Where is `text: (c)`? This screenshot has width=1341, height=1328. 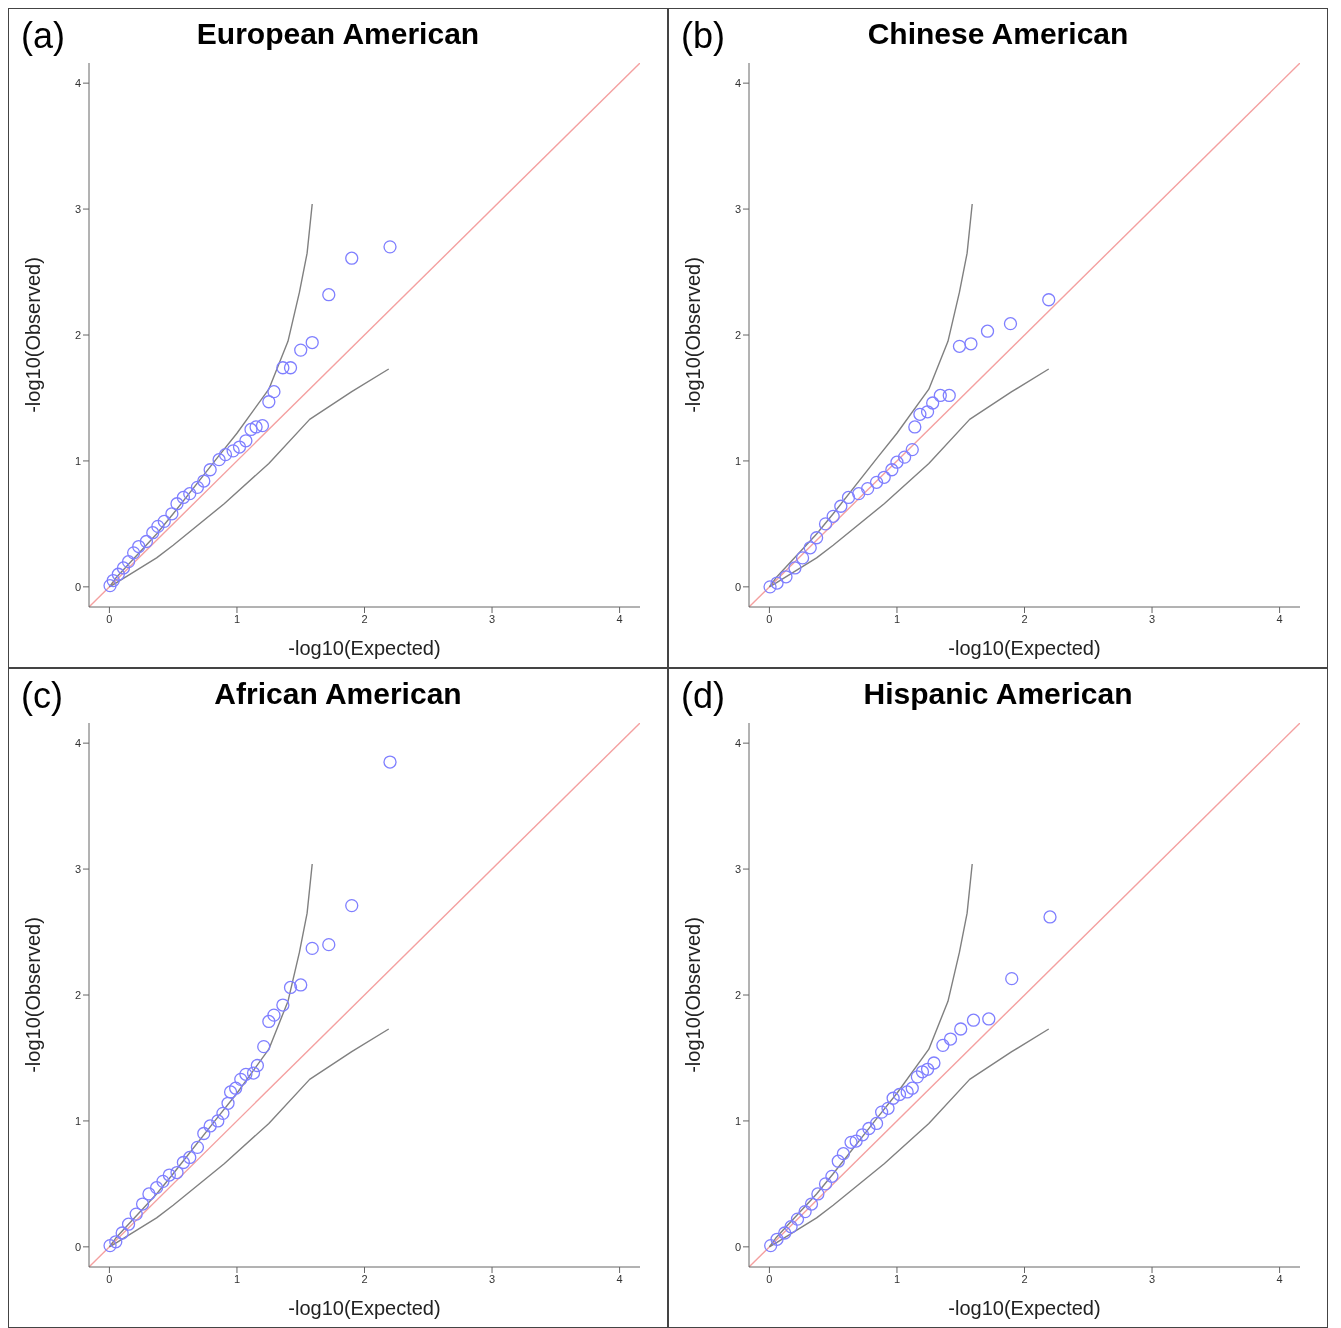 text: (c) is located at coordinates (42, 696).